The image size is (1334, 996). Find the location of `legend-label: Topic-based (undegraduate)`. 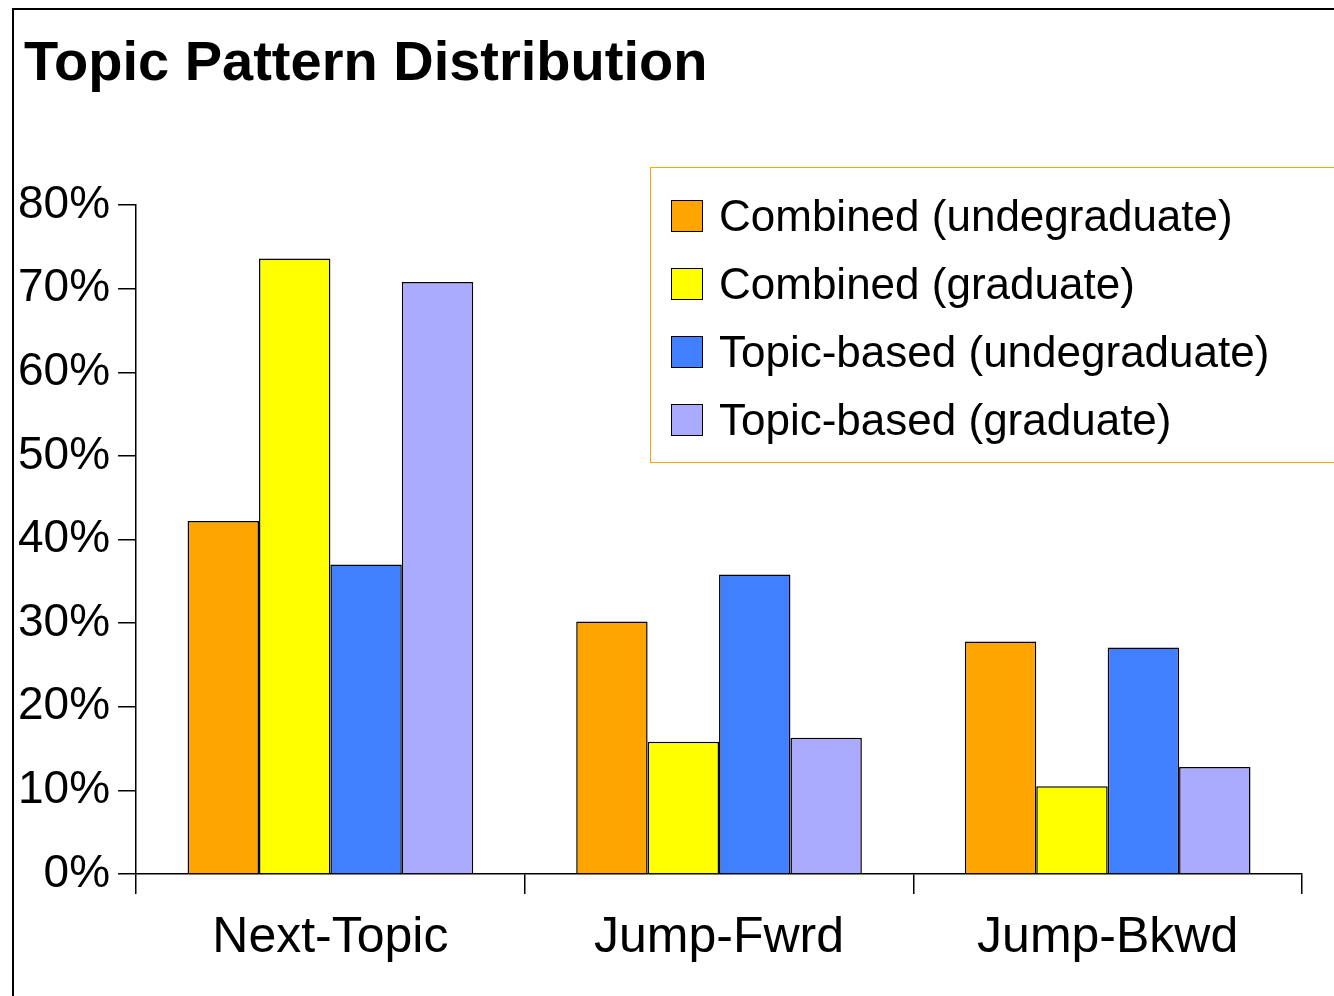

legend-label: Topic-based (undegraduate) is located at coordinates (994, 352).